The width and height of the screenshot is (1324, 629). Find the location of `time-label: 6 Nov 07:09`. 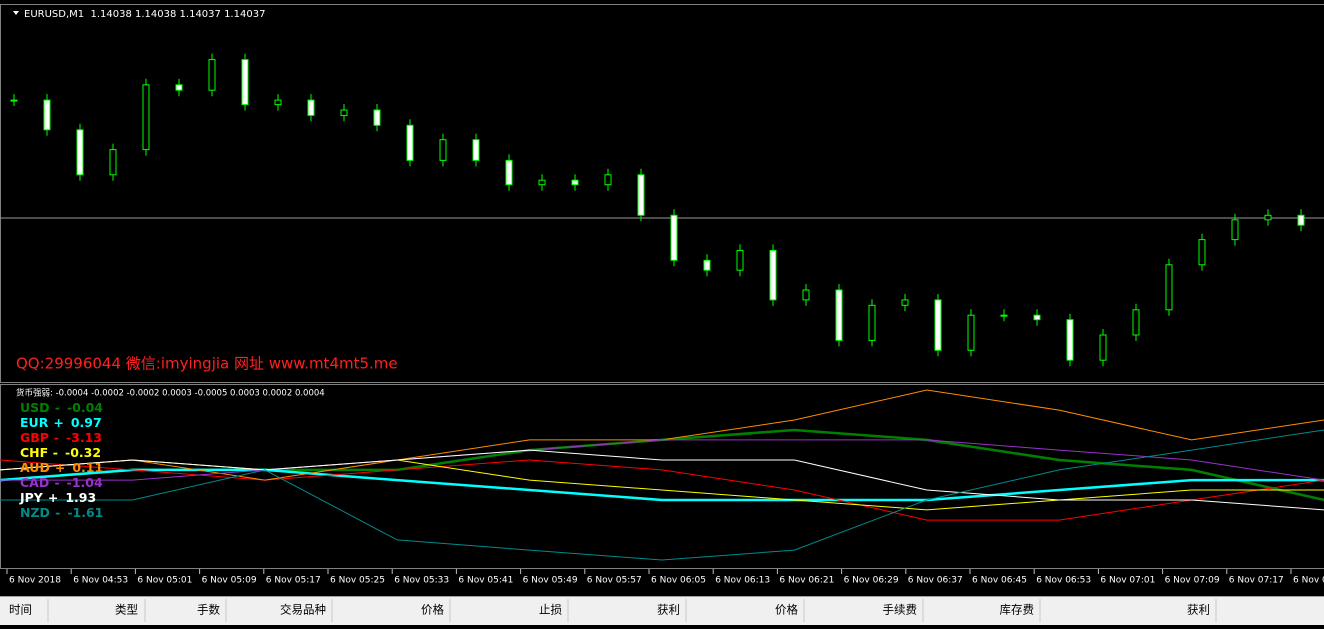

time-label: 6 Nov 07:09 is located at coordinates (1192, 581).